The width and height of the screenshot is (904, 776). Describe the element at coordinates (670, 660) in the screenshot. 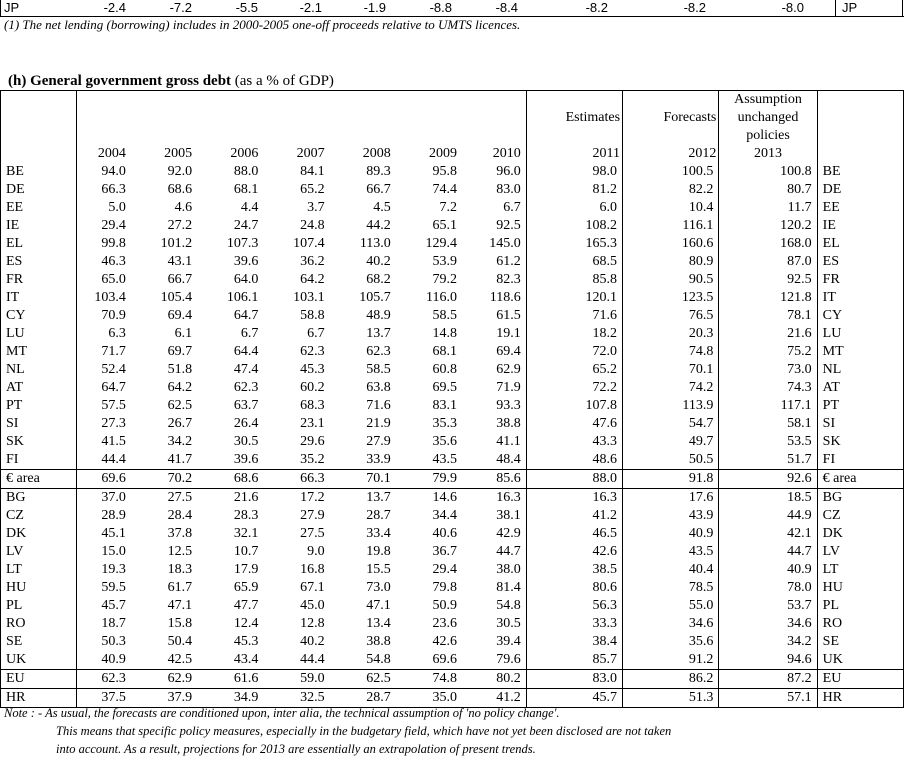

I see `cell-value: 91.2` at that location.